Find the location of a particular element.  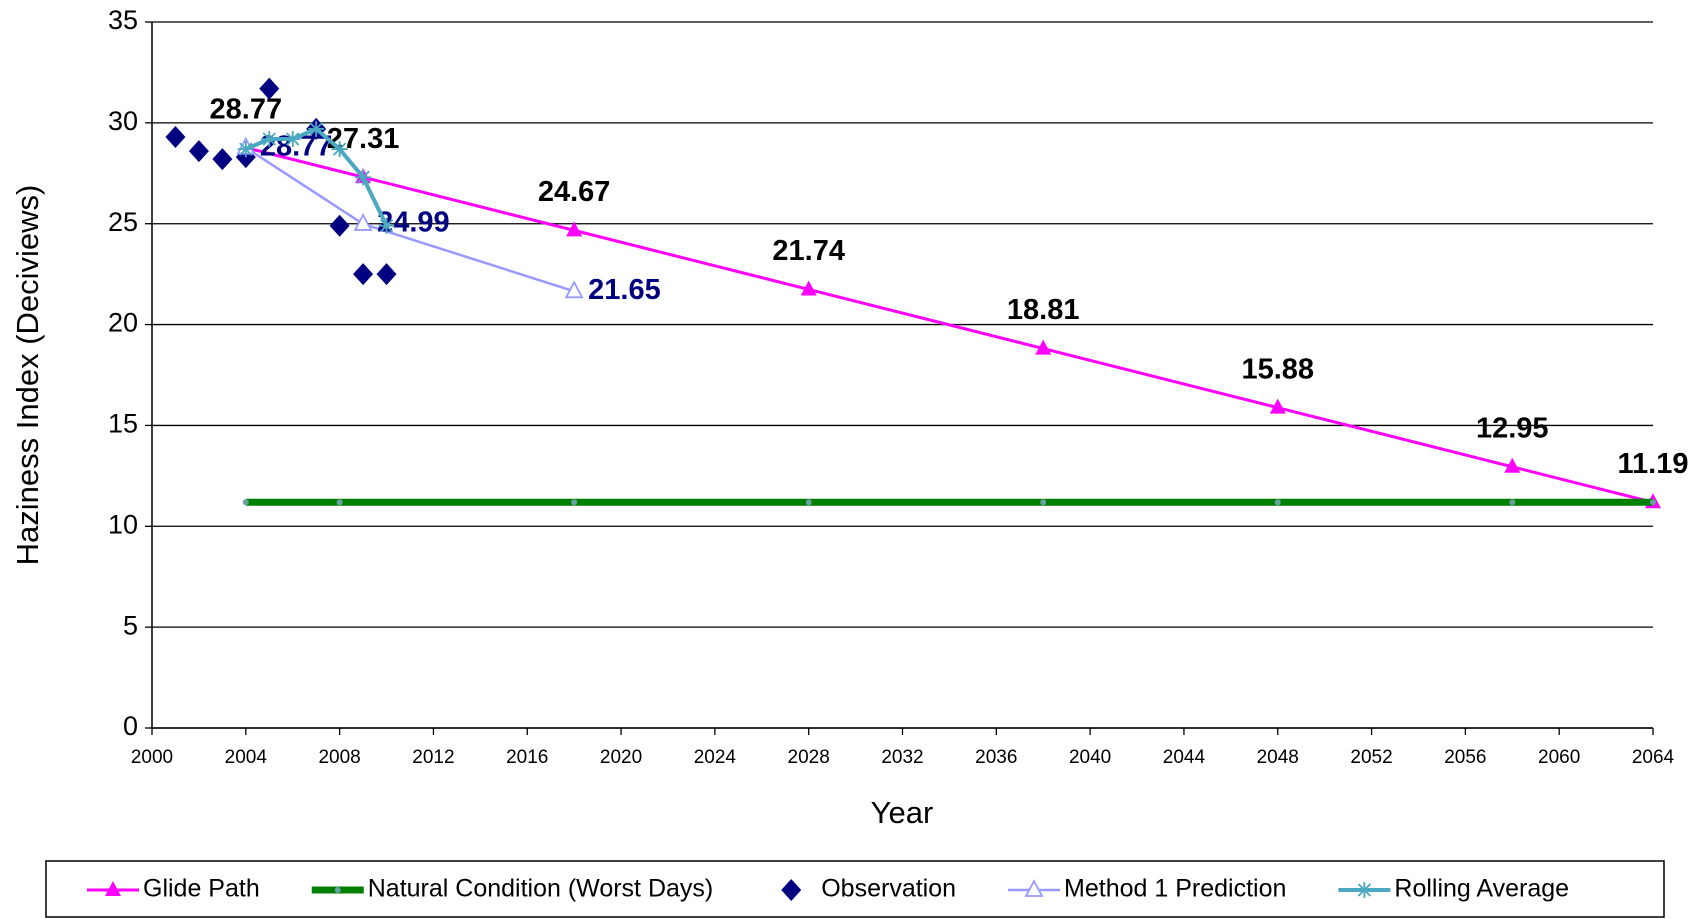

x-tick-label: 2056 is located at coordinates (1465, 757).